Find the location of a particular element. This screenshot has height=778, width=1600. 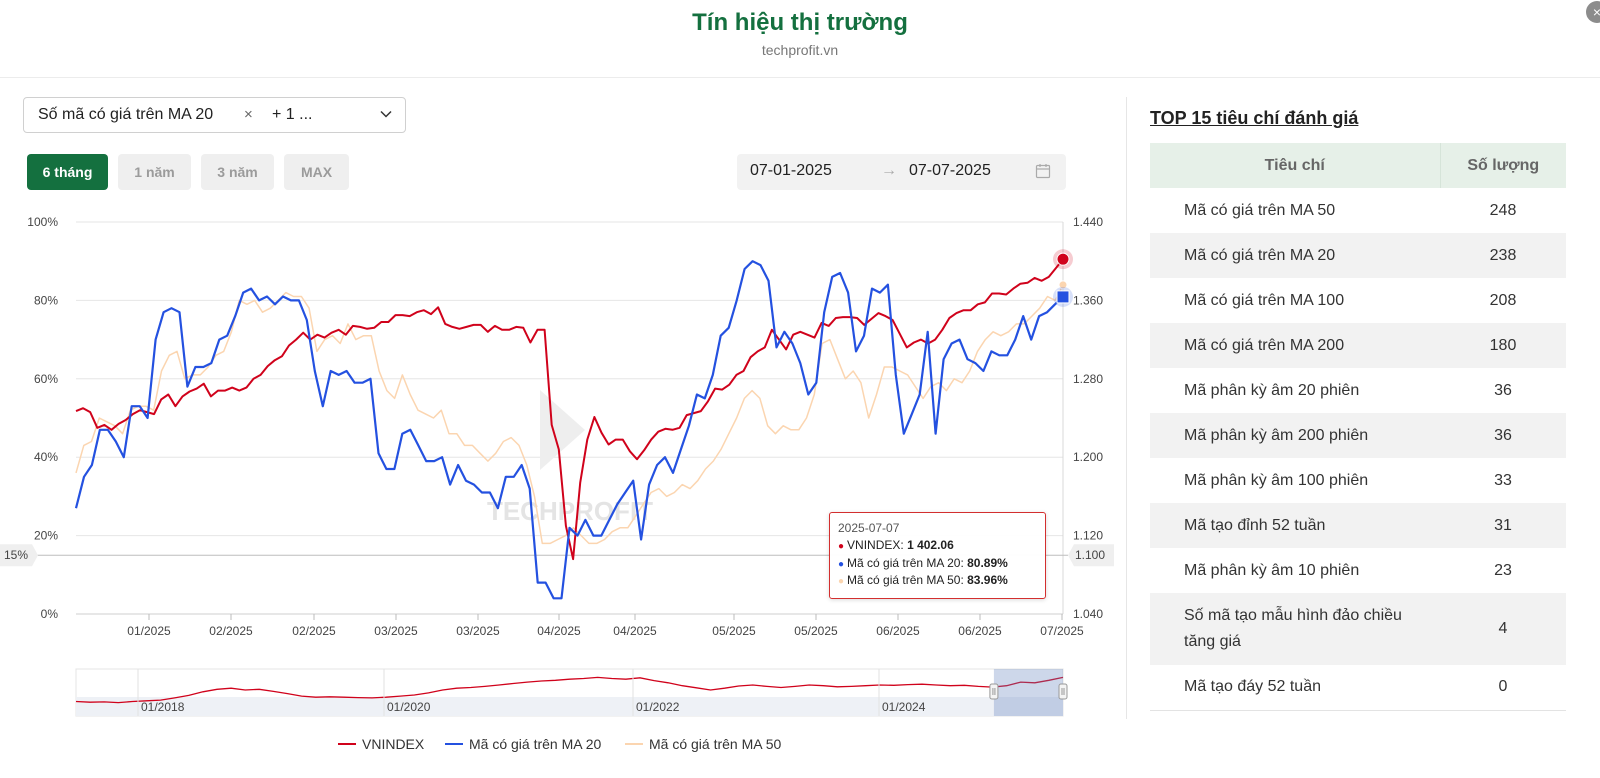

selected-metric-tag: Số mã có giá trên MA 20 is located at coordinates (126, 114).